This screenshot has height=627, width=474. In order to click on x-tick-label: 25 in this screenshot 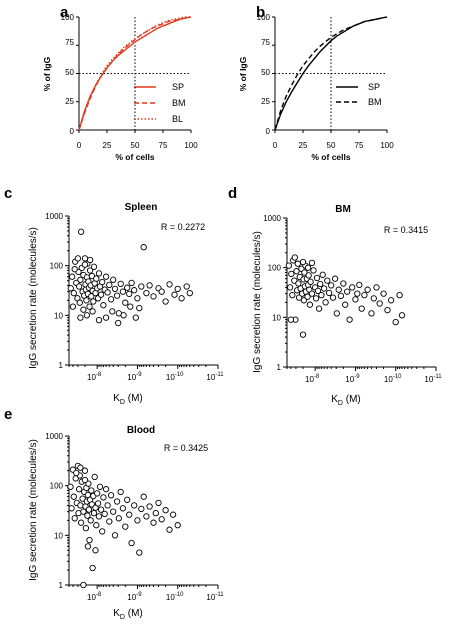, I will do `click(107, 145)`.